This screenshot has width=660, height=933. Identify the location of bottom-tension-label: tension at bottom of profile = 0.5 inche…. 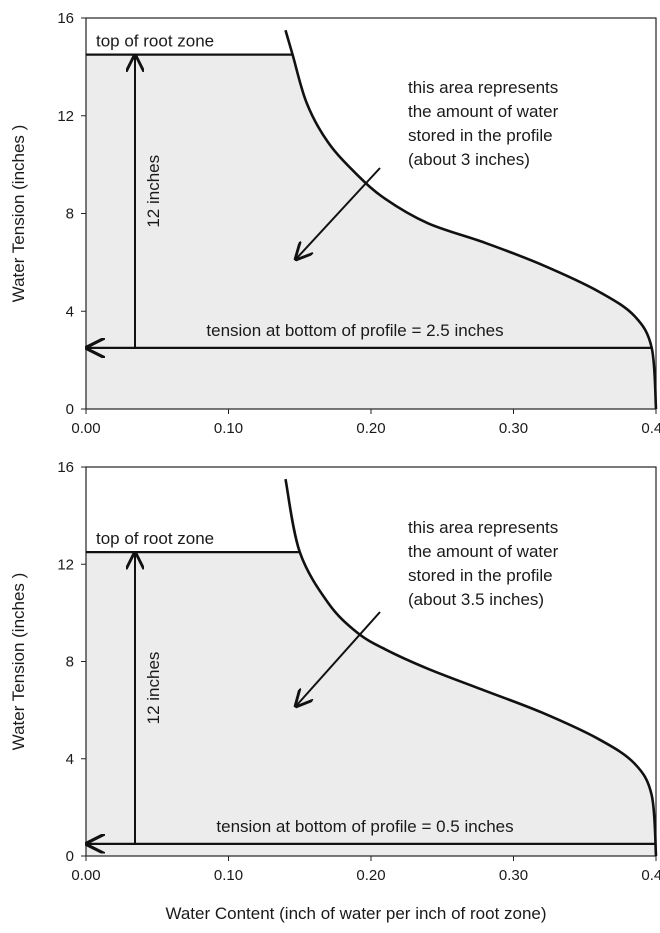
(364, 826).